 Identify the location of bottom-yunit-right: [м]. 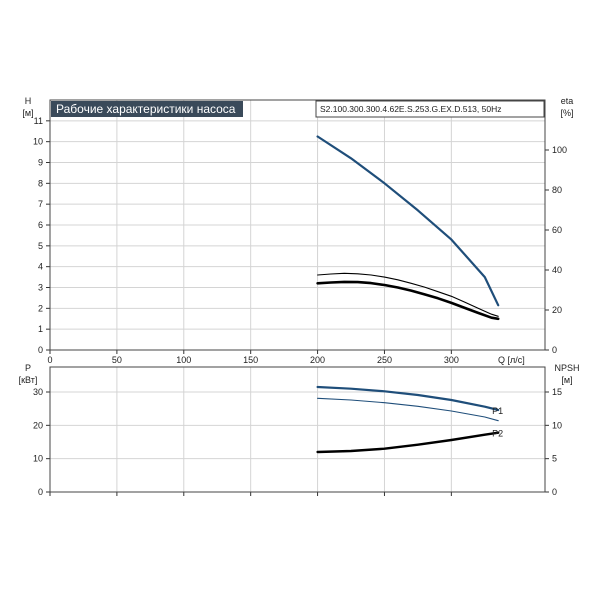
(566, 380).